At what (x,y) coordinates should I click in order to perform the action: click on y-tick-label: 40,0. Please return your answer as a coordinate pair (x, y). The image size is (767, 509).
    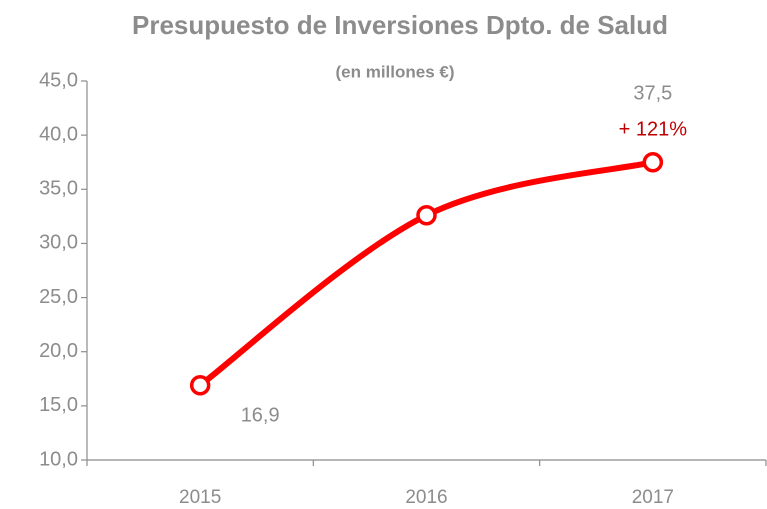
    Looking at the image, I should click on (58, 134).